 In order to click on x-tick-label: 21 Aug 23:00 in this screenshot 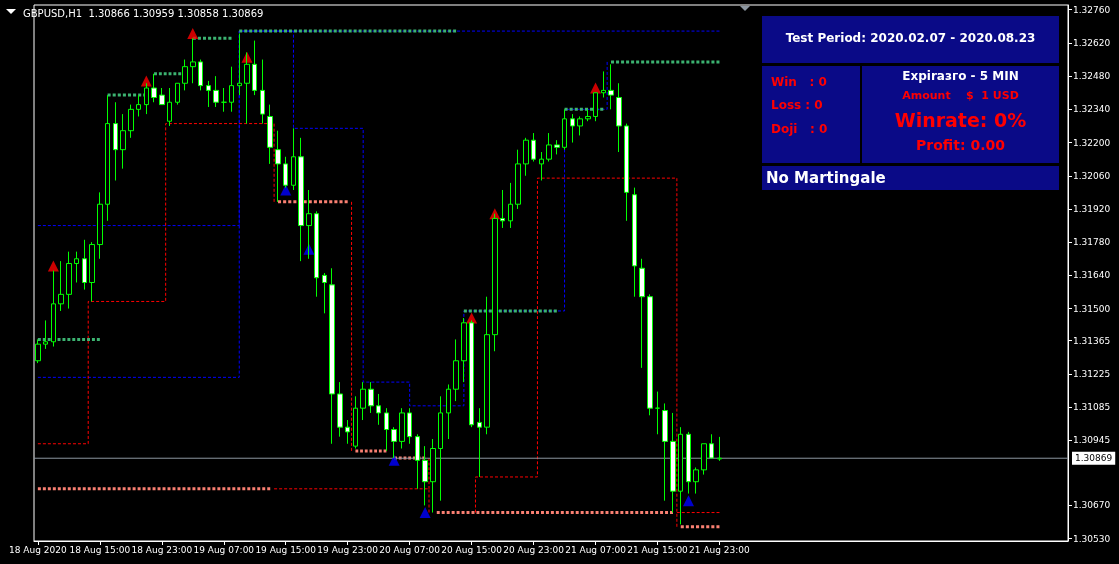, I will do `click(720, 549)`.